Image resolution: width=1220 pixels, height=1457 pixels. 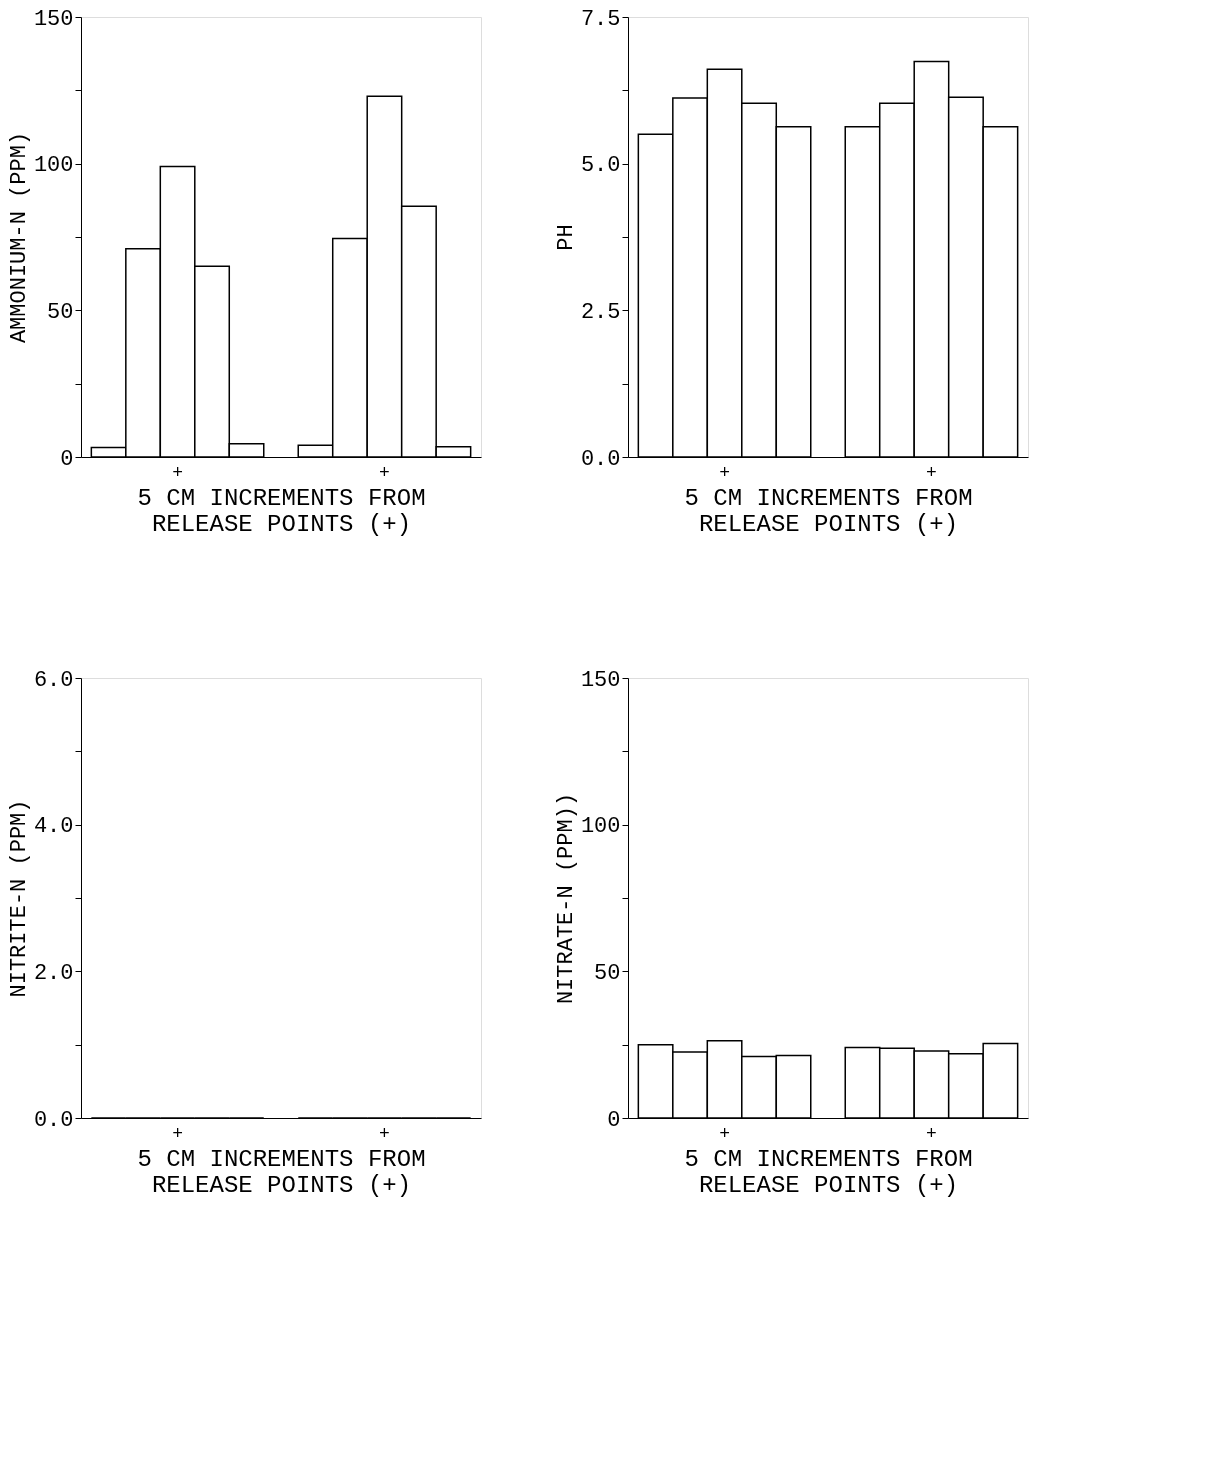 What do you see at coordinates (19, 898) in the screenshot?
I see `y-axis-title: NITRITE-N (PPM)` at bounding box center [19, 898].